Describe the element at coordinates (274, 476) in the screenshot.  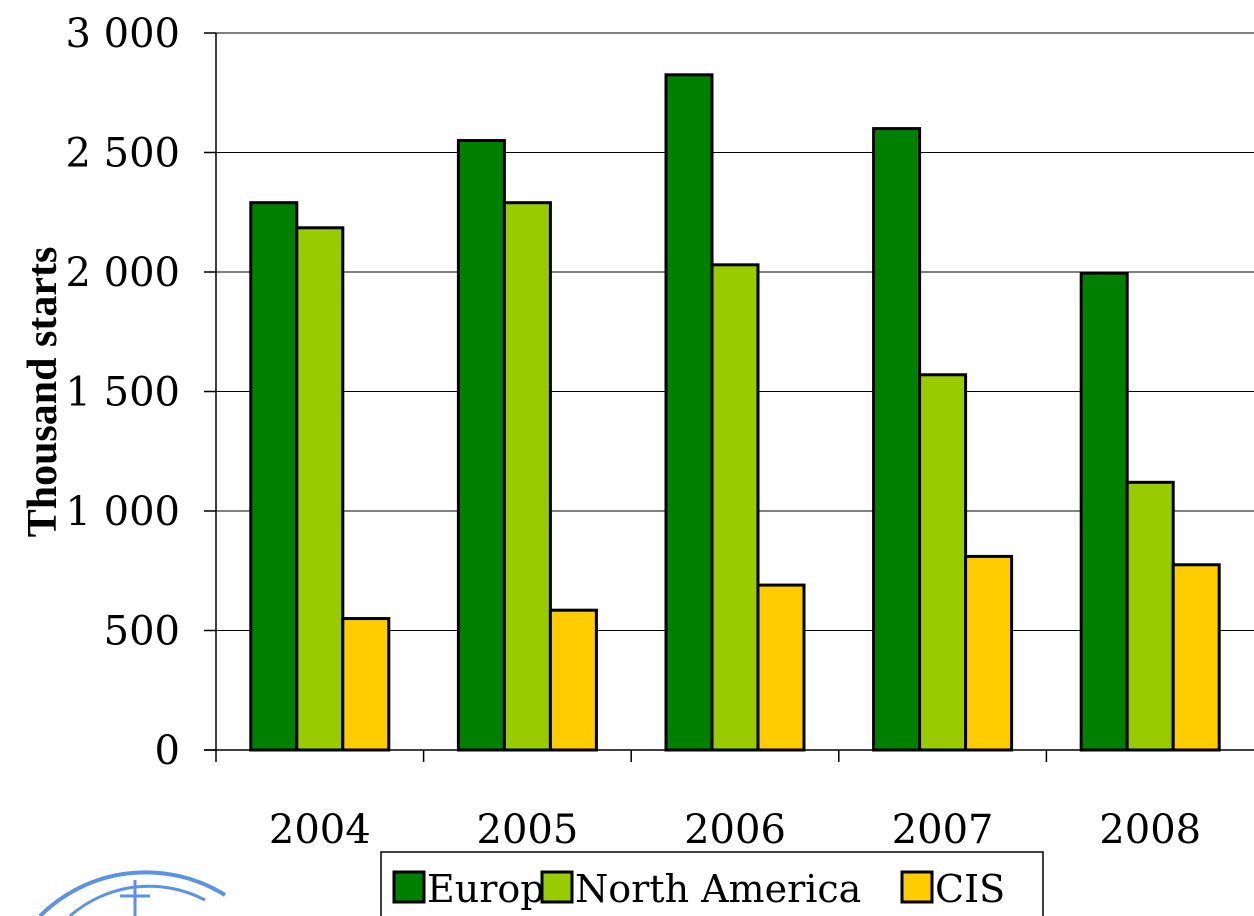
I see `bar-europe-2004` at that location.